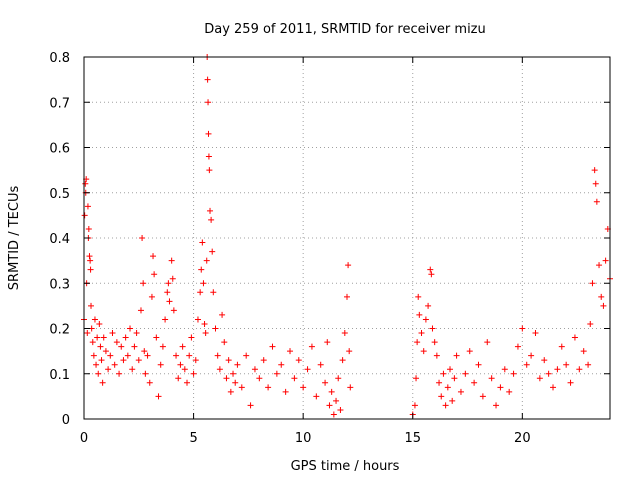 This screenshot has height=480, width=640. I want to click on x-tick-label: 20, so click(522, 438).